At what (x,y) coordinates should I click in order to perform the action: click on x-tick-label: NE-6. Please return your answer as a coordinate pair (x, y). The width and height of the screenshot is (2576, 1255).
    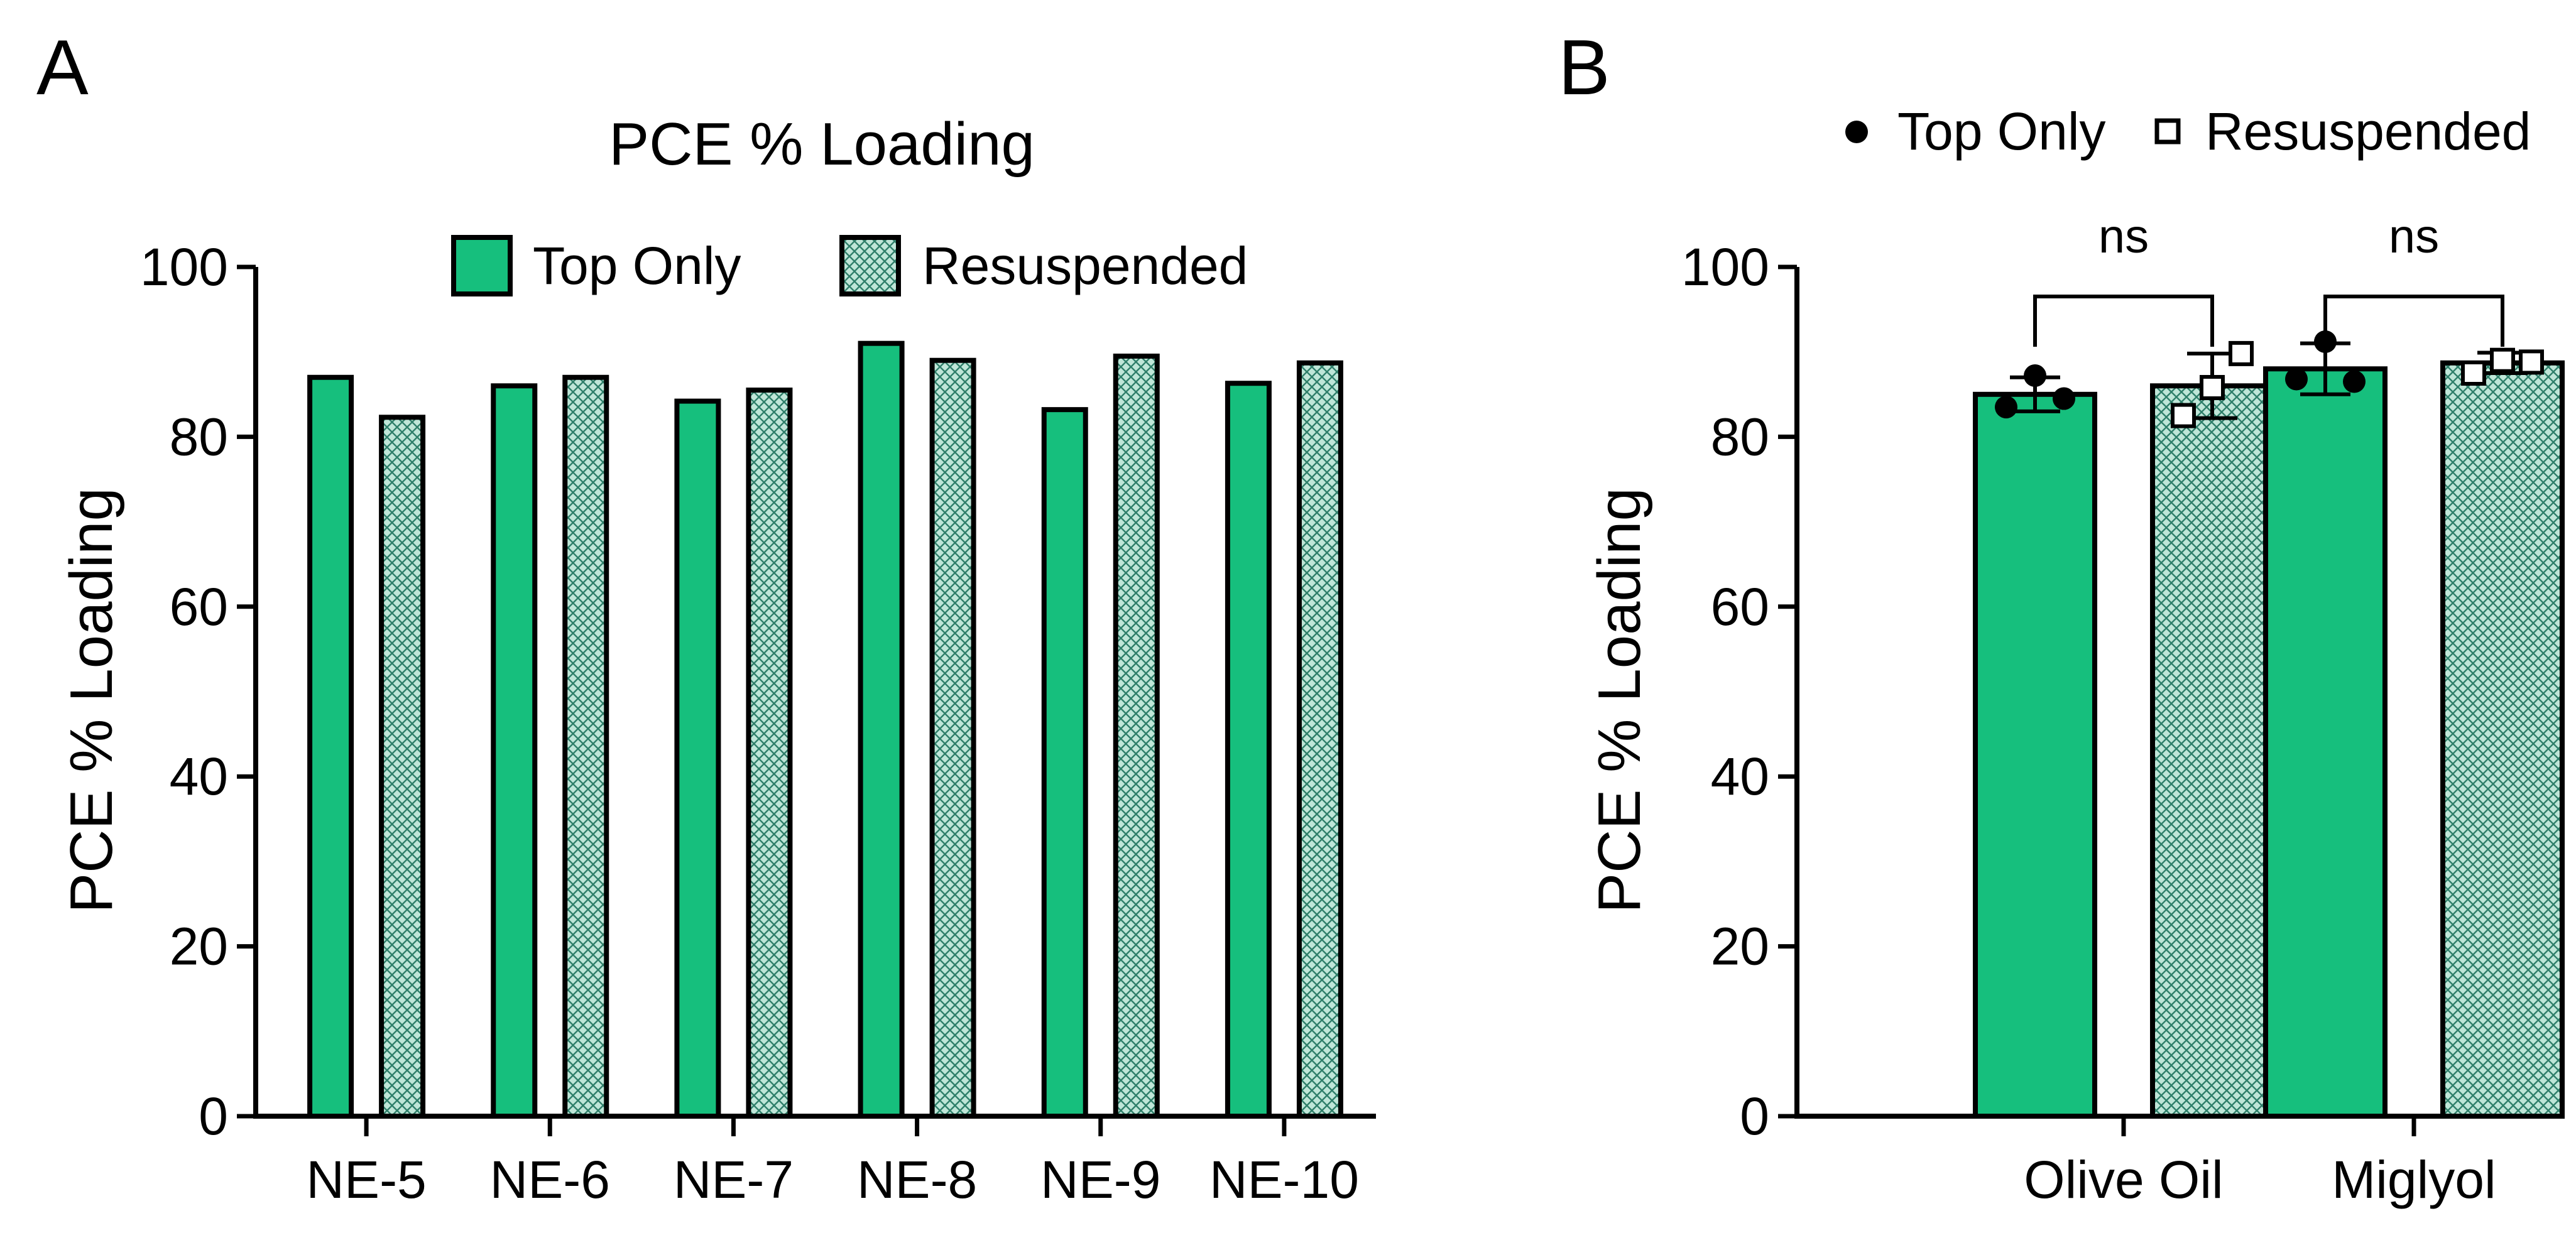
    Looking at the image, I should click on (550, 1179).